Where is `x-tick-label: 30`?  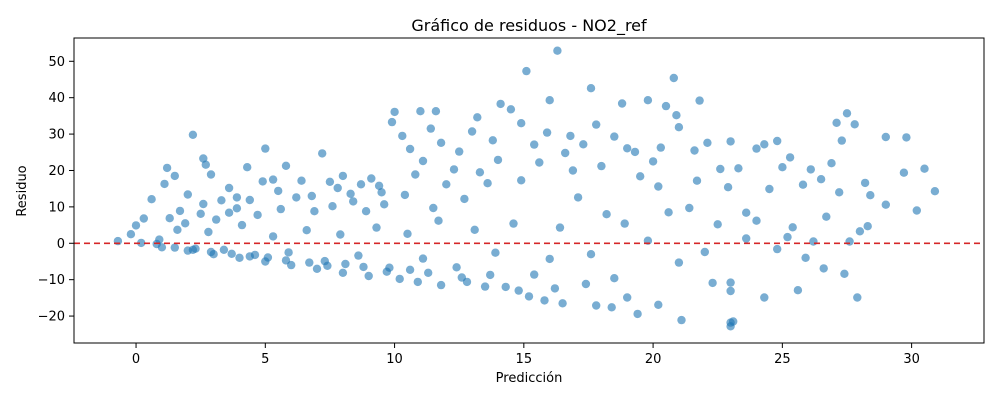
x-tick-label: 30 is located at coordinates (911, 359).